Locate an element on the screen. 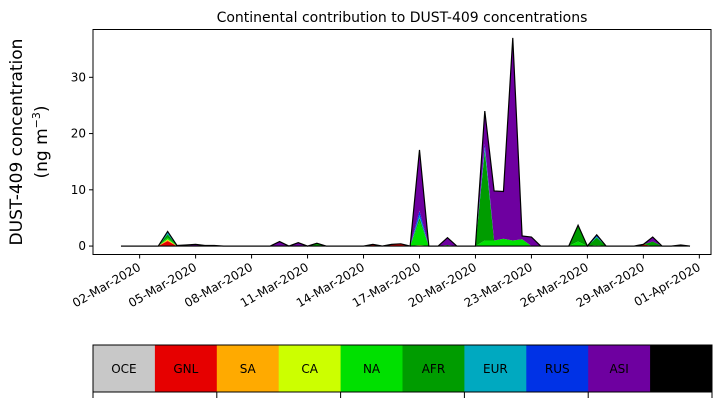 Image resolution: width=721 pixels, height=402 pixels. legend-swatch-ca is located at coordinates (310, 368).